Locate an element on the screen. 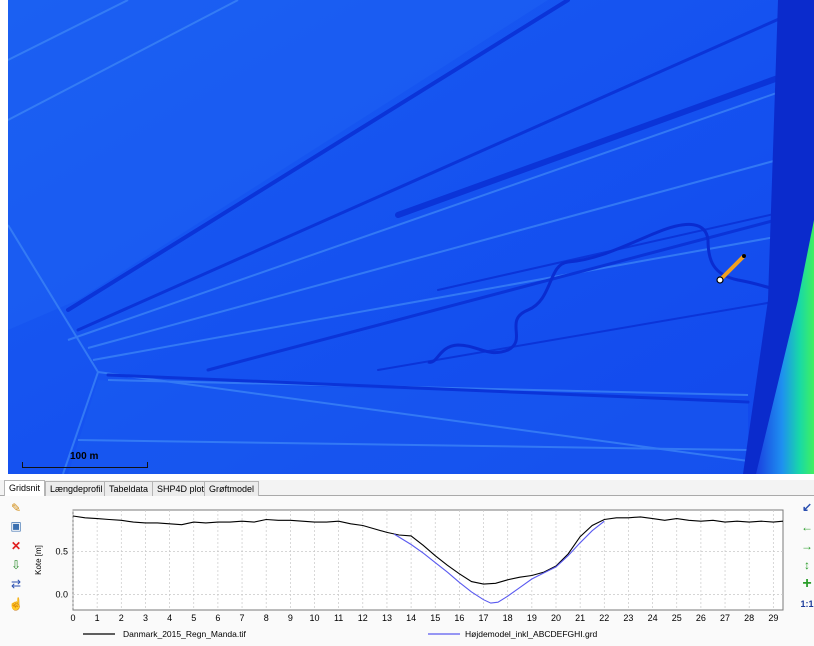 Image resolution: width=814 pixels, height=646 pixels. scale-label: 100 m is located at coordinates (84, 456).